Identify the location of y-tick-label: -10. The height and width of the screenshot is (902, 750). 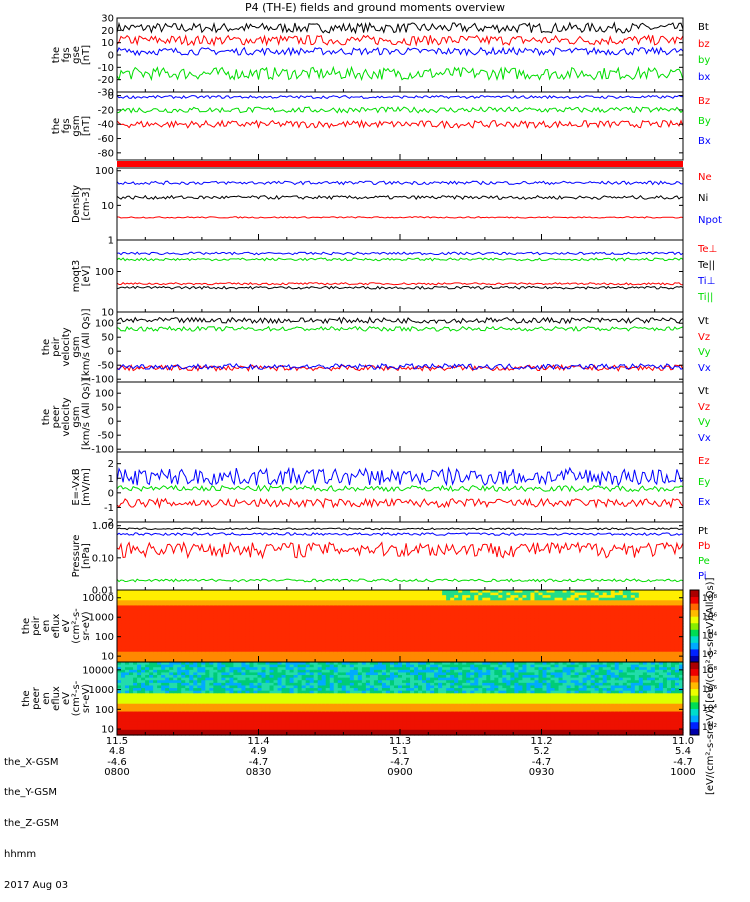
(106, 68).